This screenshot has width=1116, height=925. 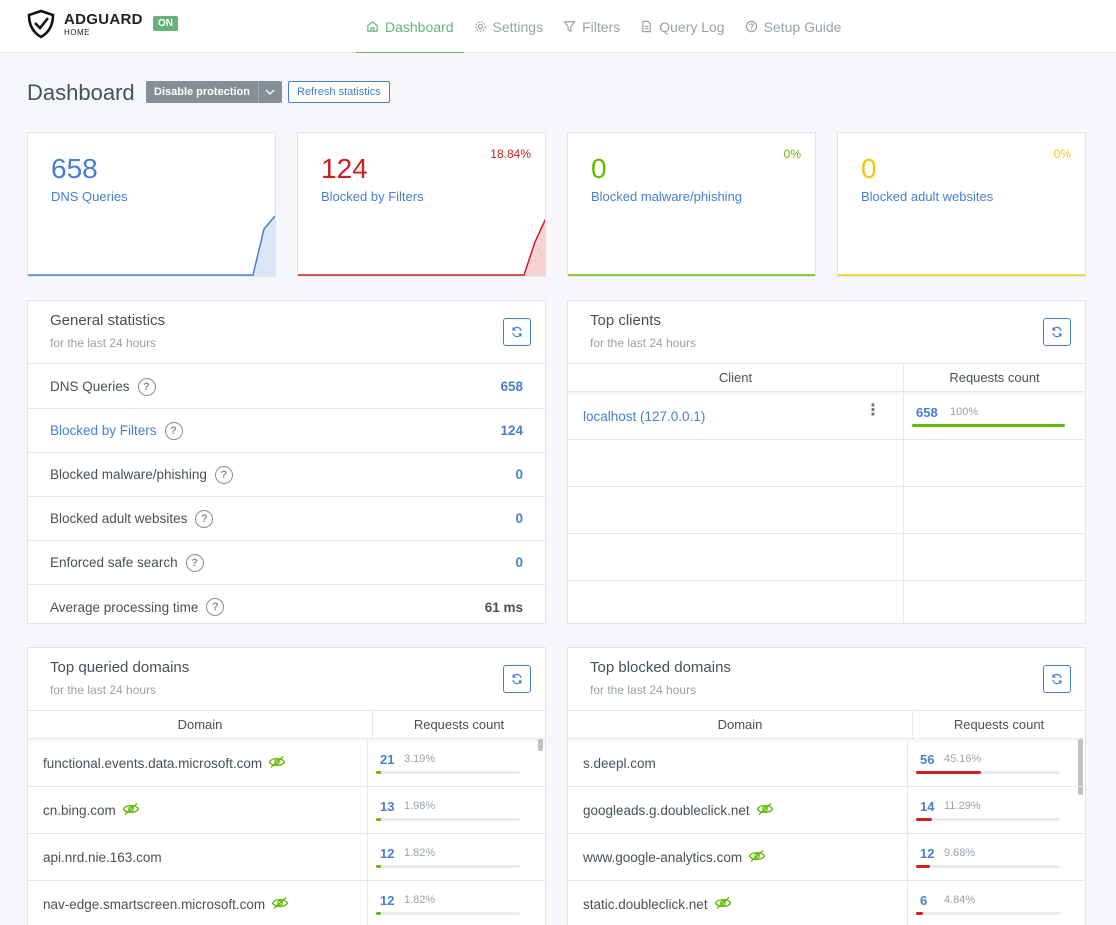 I want to click on domain-name: static.doubleclick.net, so click(x=645, y=904).